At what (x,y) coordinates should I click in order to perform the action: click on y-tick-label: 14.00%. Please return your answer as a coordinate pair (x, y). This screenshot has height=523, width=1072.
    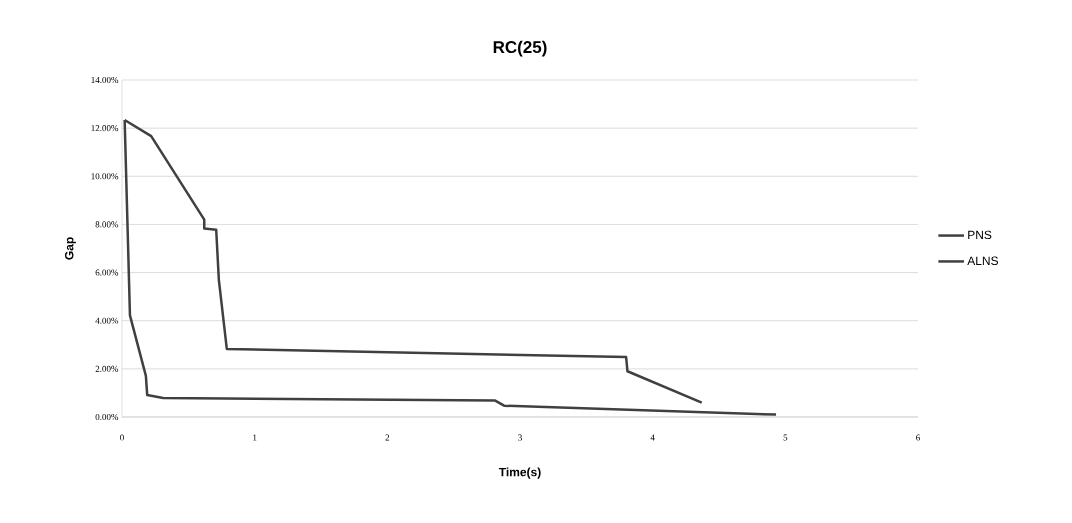
    Looking at the image, I should click on (105, 80).